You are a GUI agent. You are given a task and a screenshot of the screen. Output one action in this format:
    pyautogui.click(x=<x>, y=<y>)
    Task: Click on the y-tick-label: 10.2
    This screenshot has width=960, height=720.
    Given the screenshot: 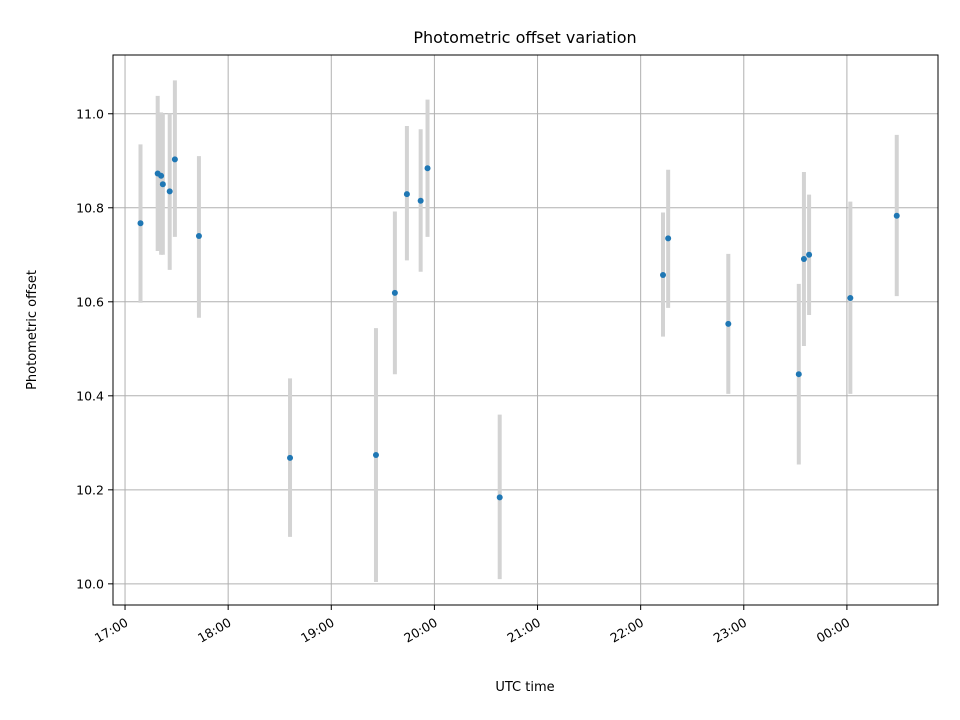 What is the action you would take?
    pyautogui.click(x=90, y=489)
    